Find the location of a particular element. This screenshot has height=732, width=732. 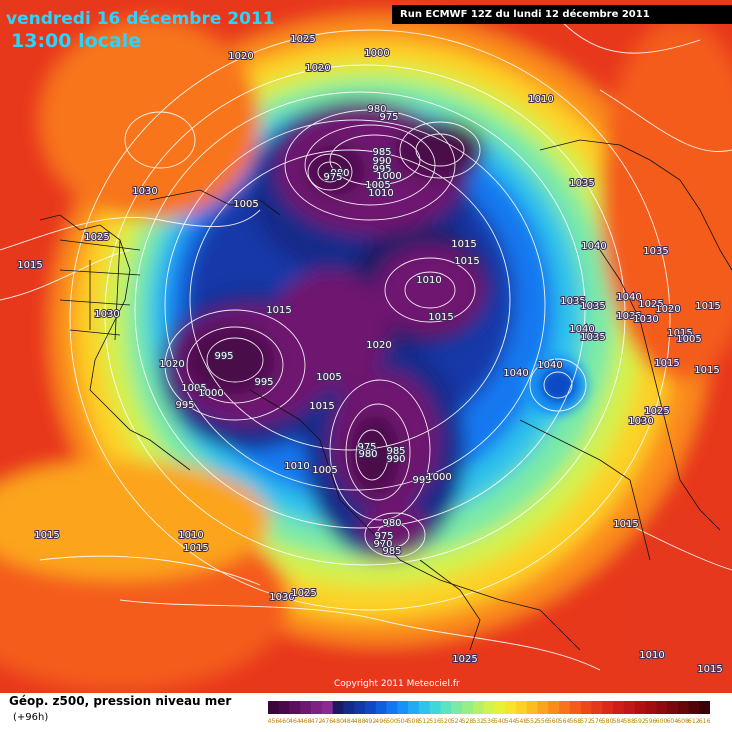

legend-tick-label: 564 is located at coordinates (565, 721).